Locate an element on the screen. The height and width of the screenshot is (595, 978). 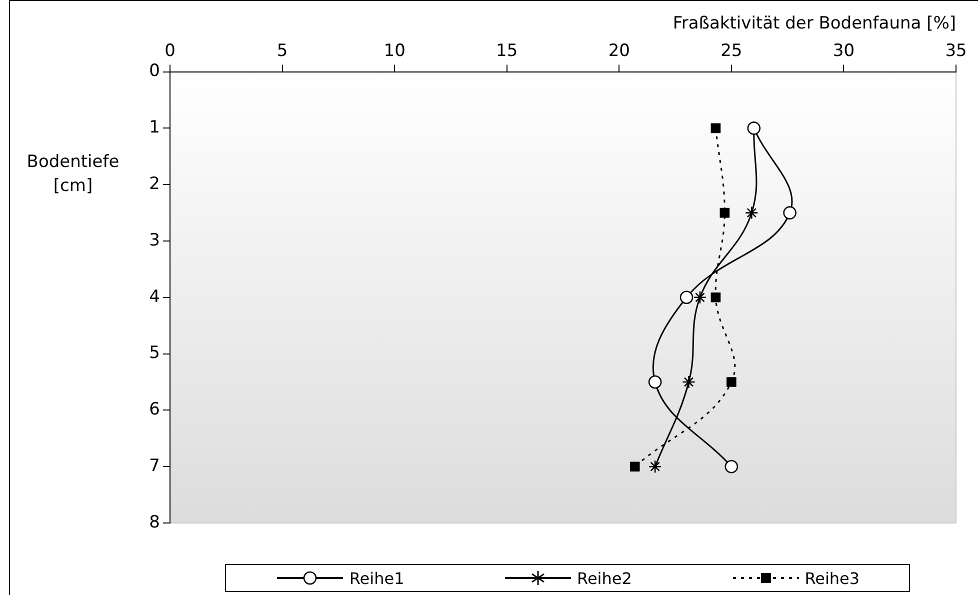
x-tick-label: 5 is located at coordinates (282, 51).